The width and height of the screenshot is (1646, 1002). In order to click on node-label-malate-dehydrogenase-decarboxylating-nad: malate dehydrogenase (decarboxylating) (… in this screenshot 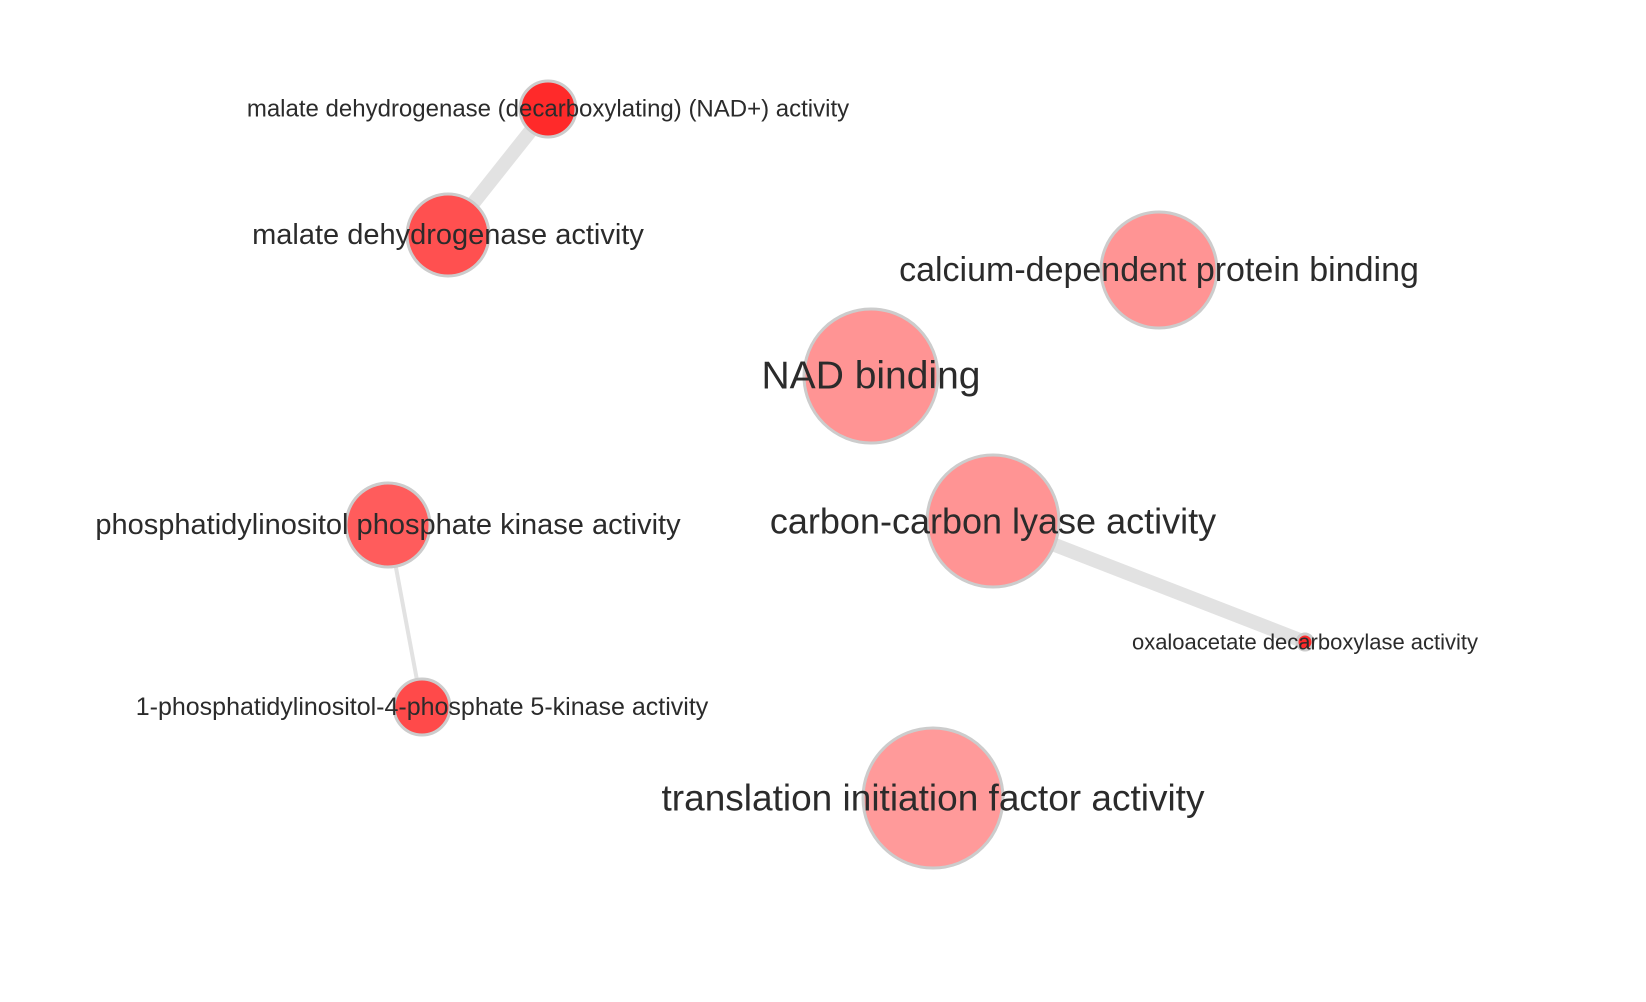, I will do `click(548, 109)`.